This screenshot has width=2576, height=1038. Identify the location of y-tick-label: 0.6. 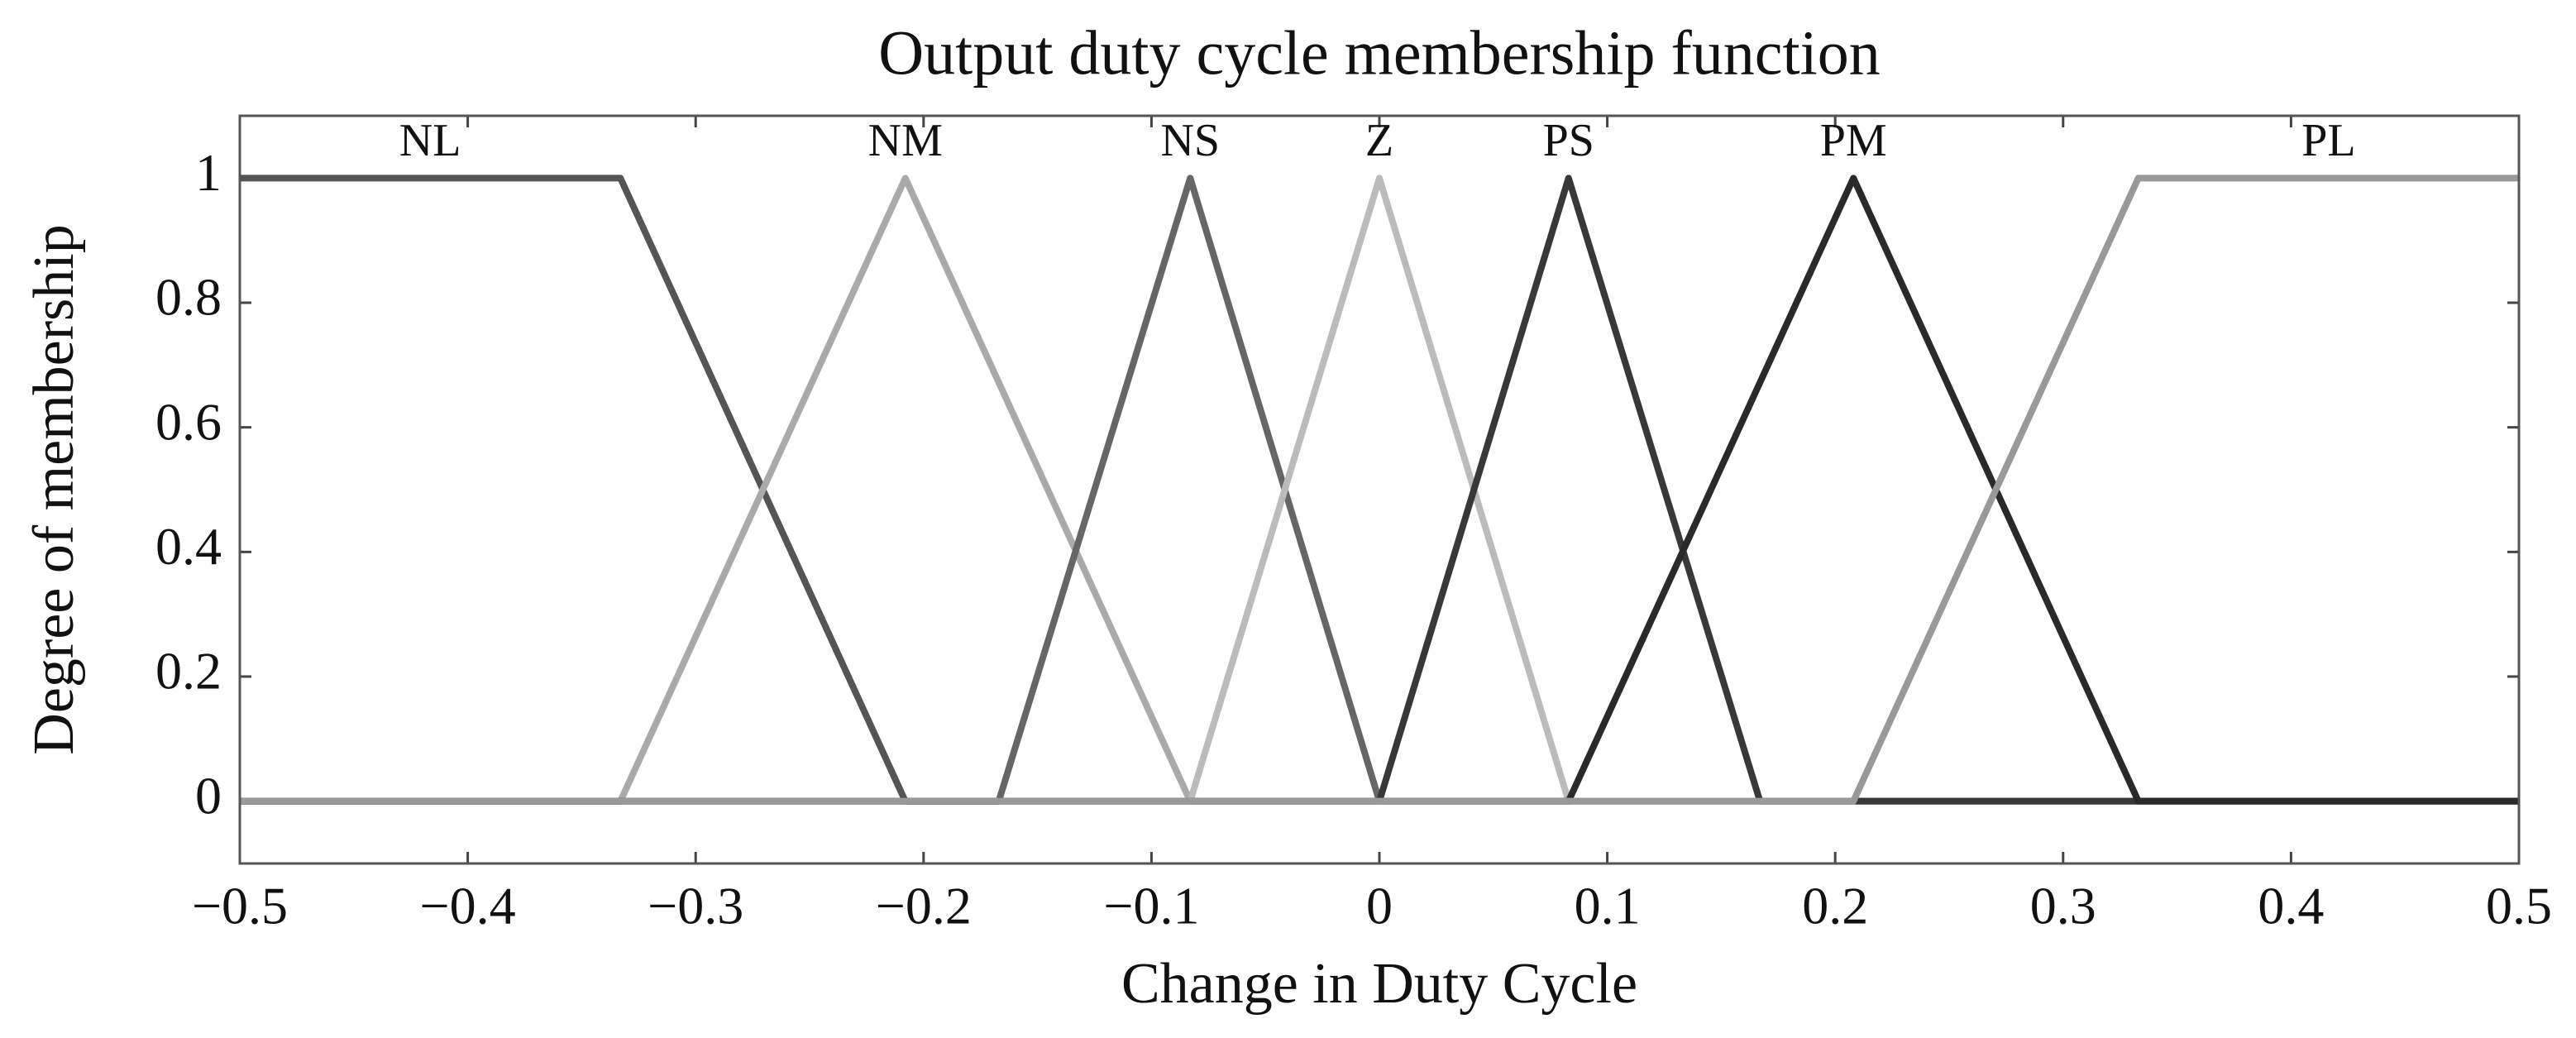
(188, 421).